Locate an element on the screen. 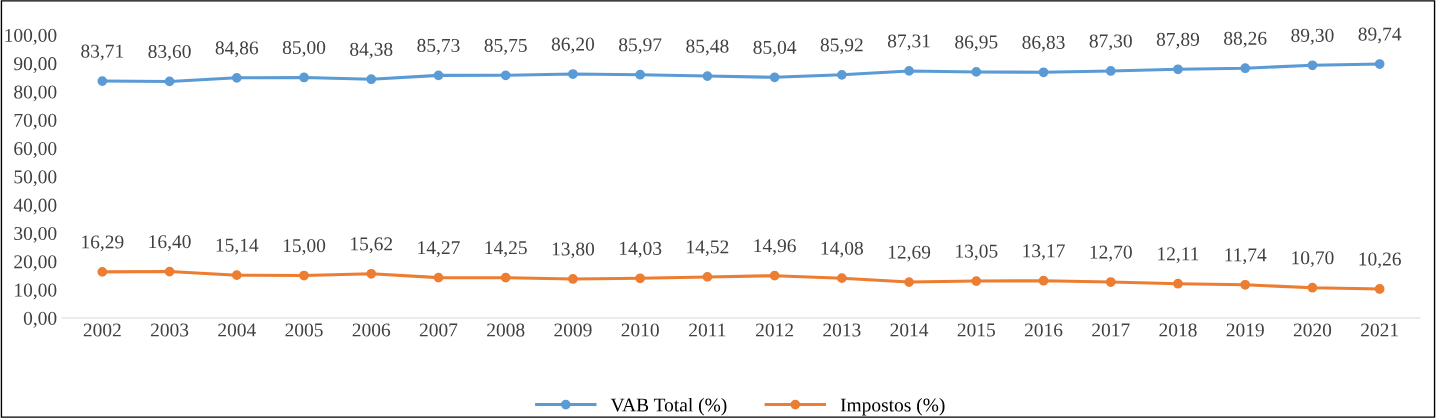  data-label: 14,25 is located at coordinates (506, 249).